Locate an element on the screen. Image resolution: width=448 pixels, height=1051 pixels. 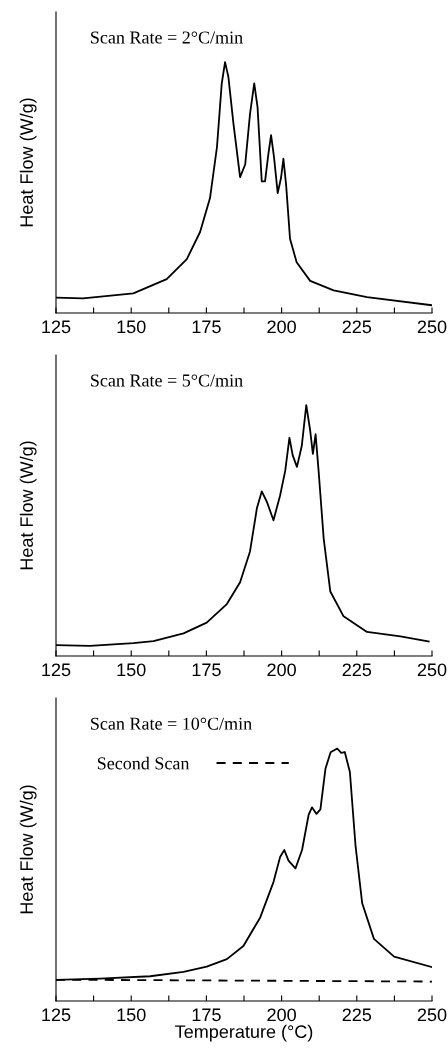
text: Scan Rate = 5°C/min is located at coordinates (167, 380).